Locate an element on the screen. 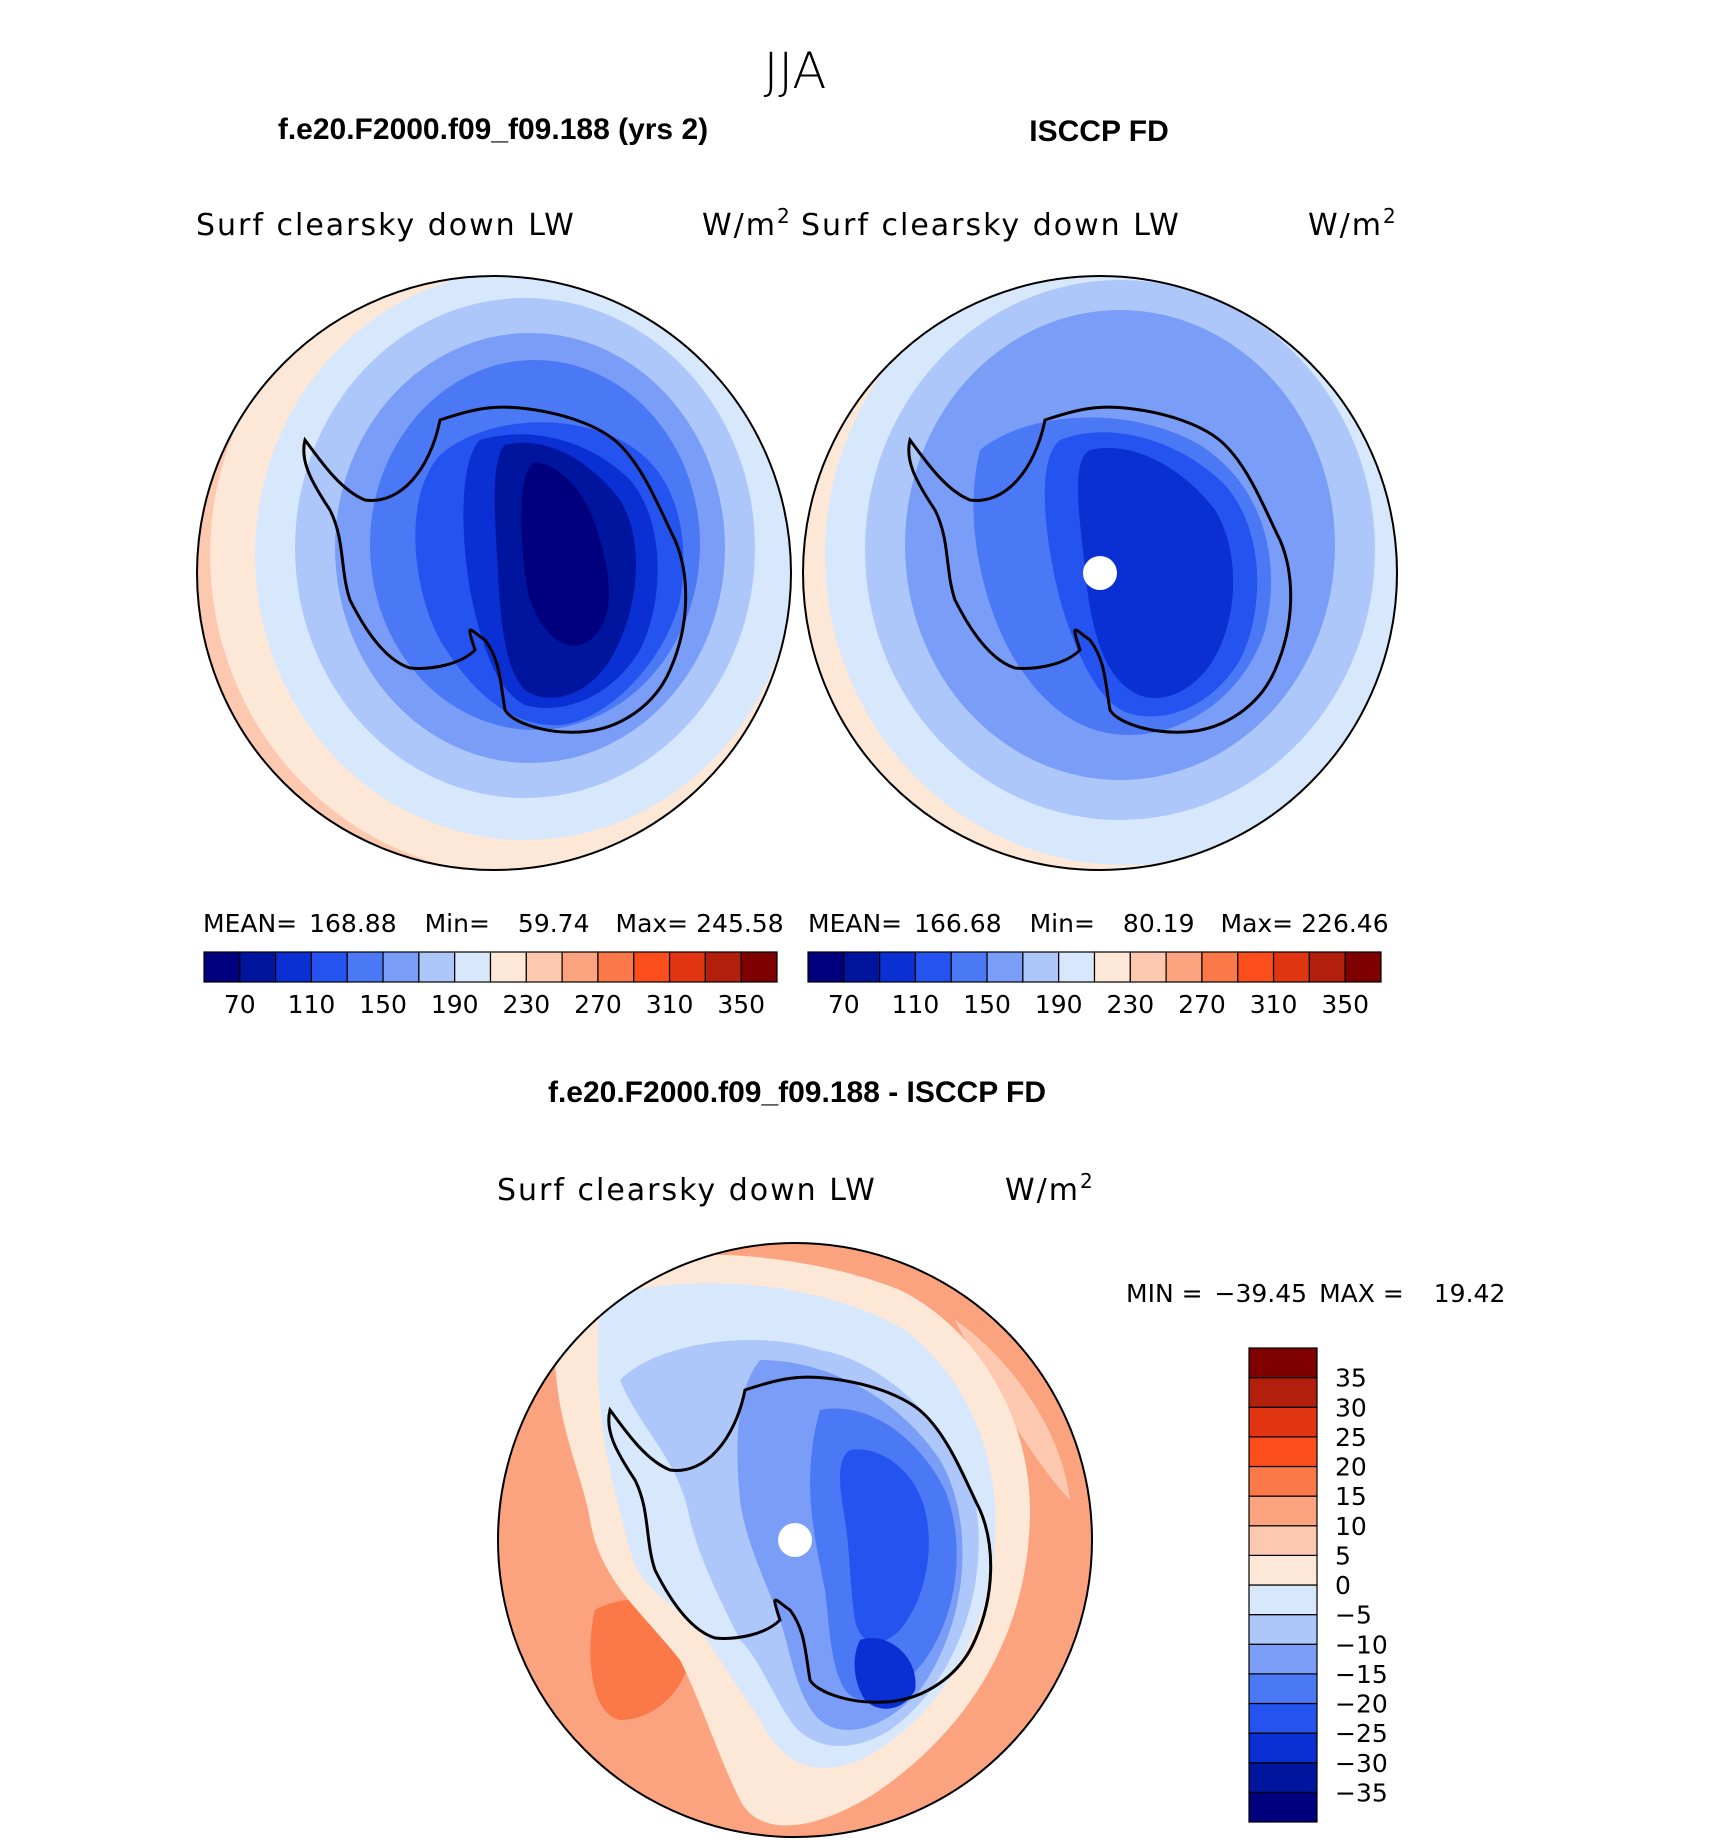 Image resolution: width=1710 pixels, height=1840 pixels. colorbar-tick-label: −20 is located at coordinates (1361, 1704).